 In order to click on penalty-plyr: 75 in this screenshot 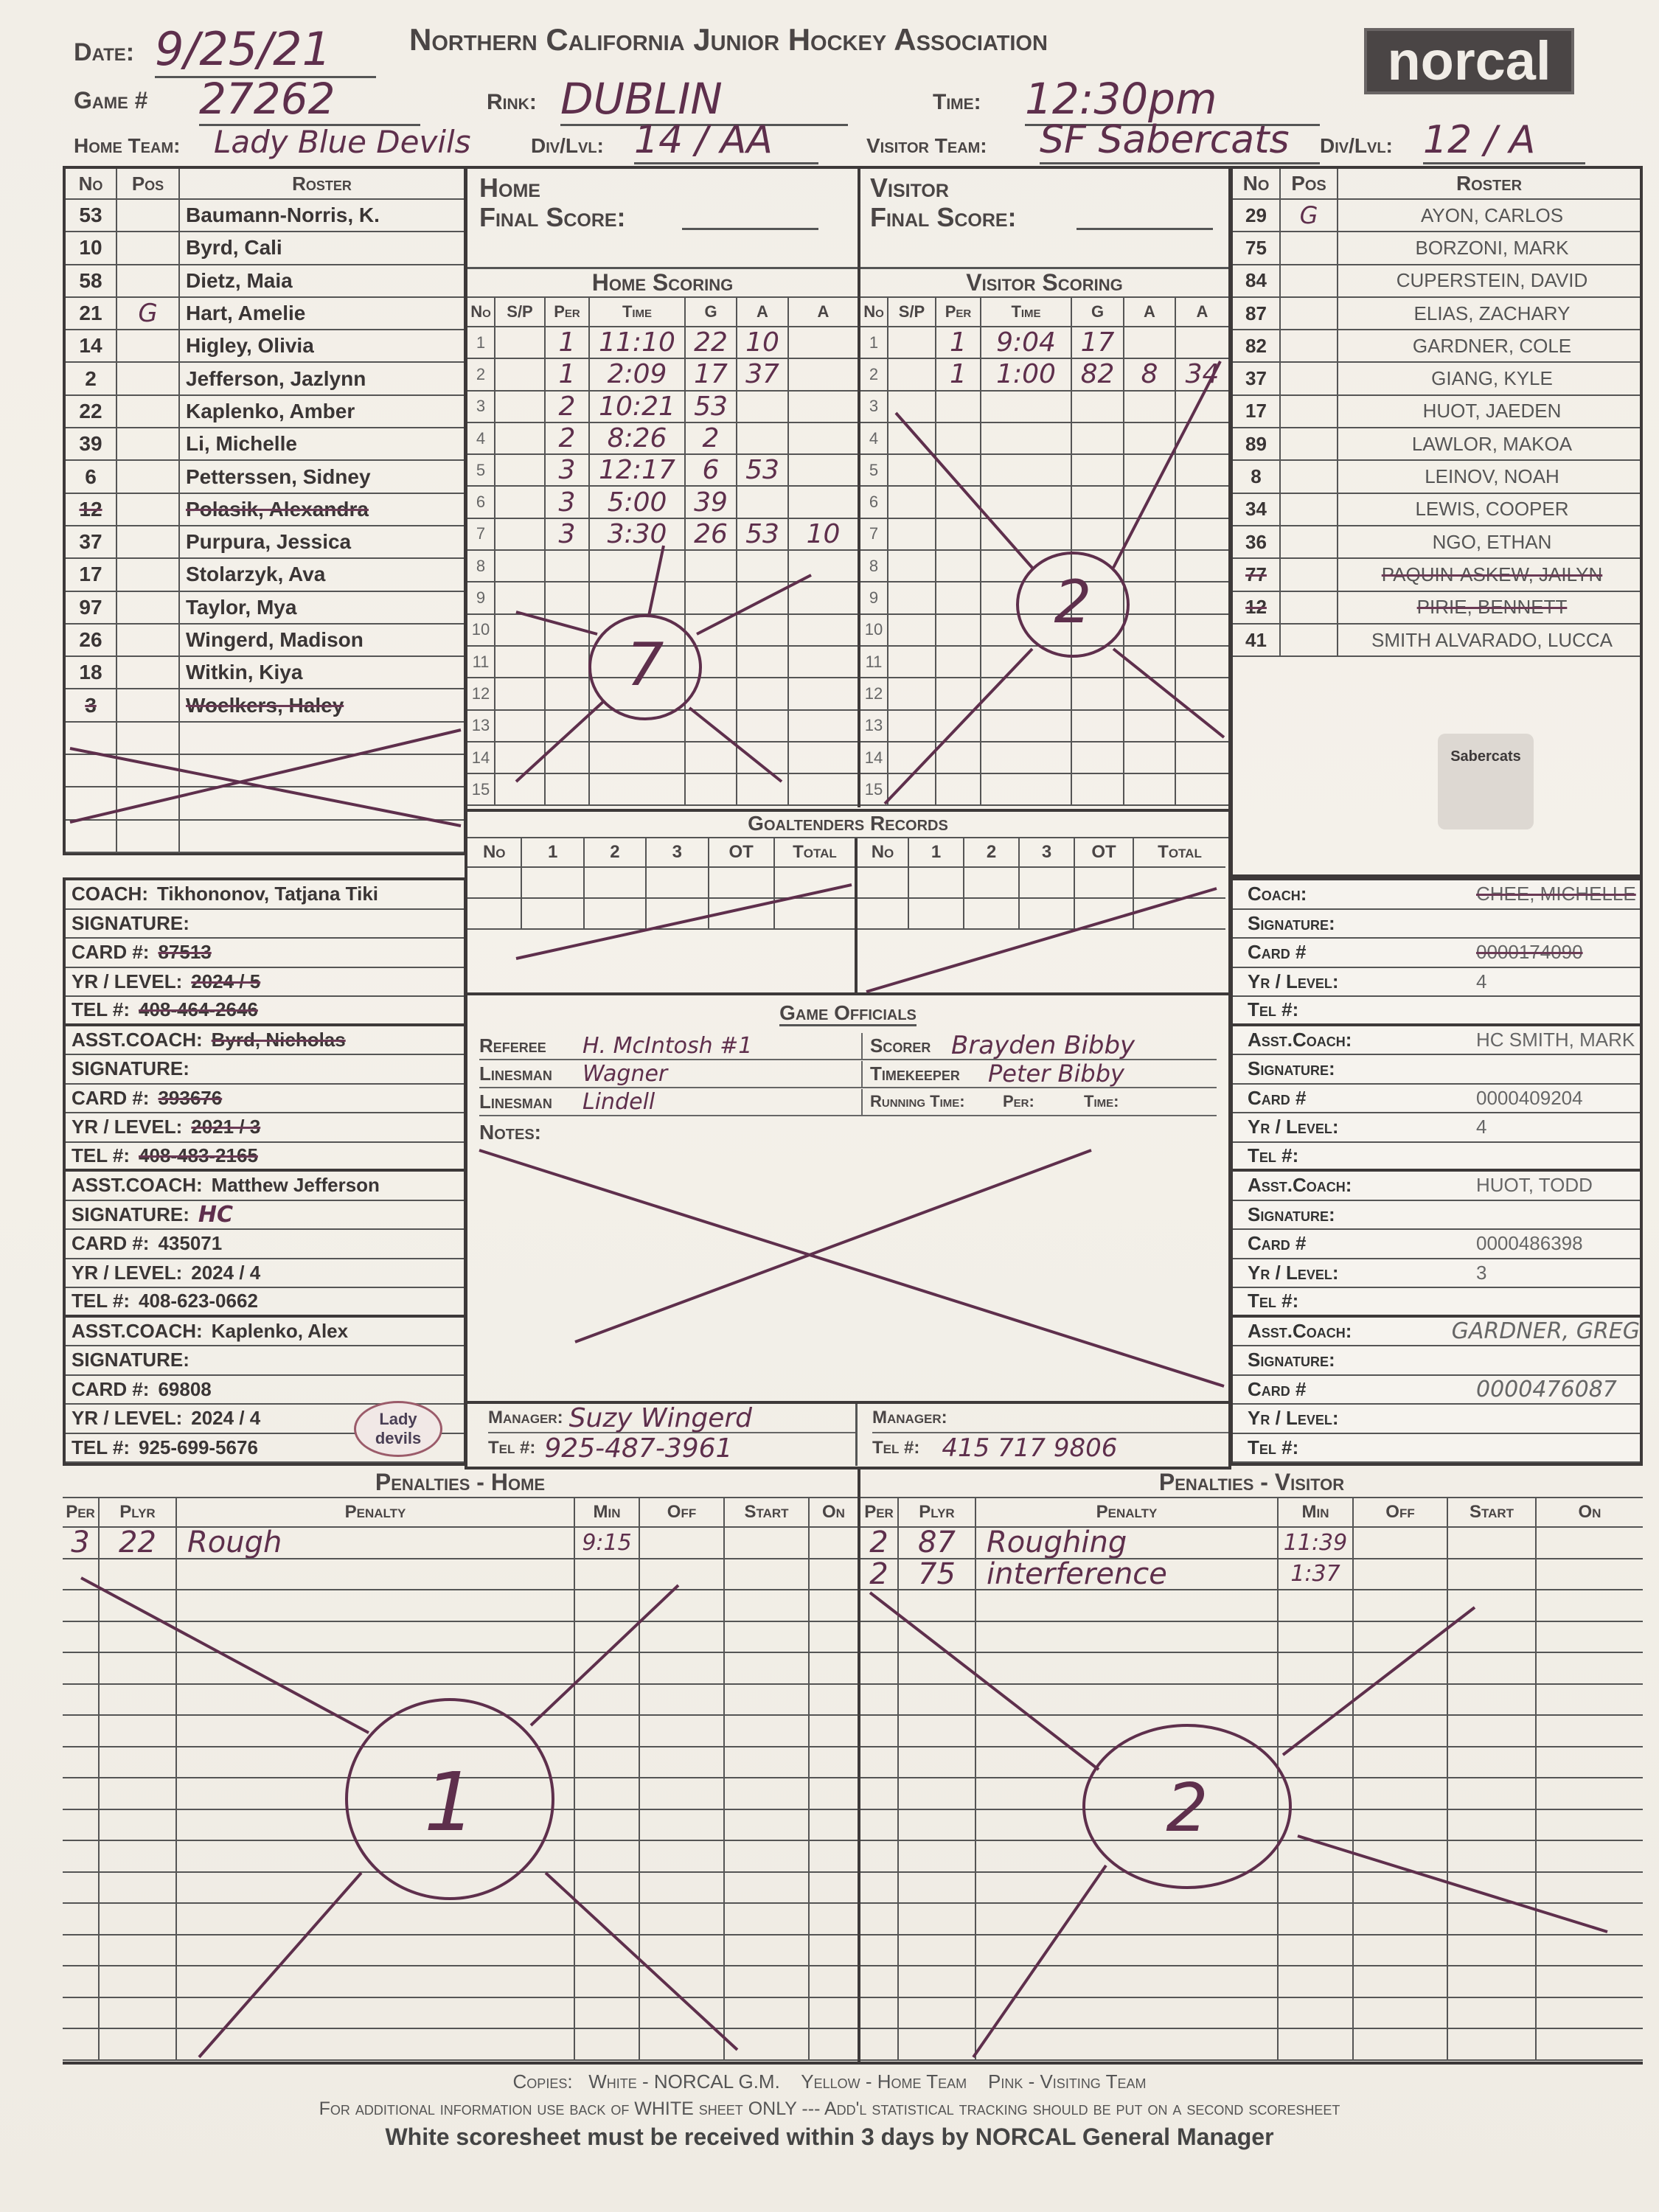, I will do `click(937, 1574)`.